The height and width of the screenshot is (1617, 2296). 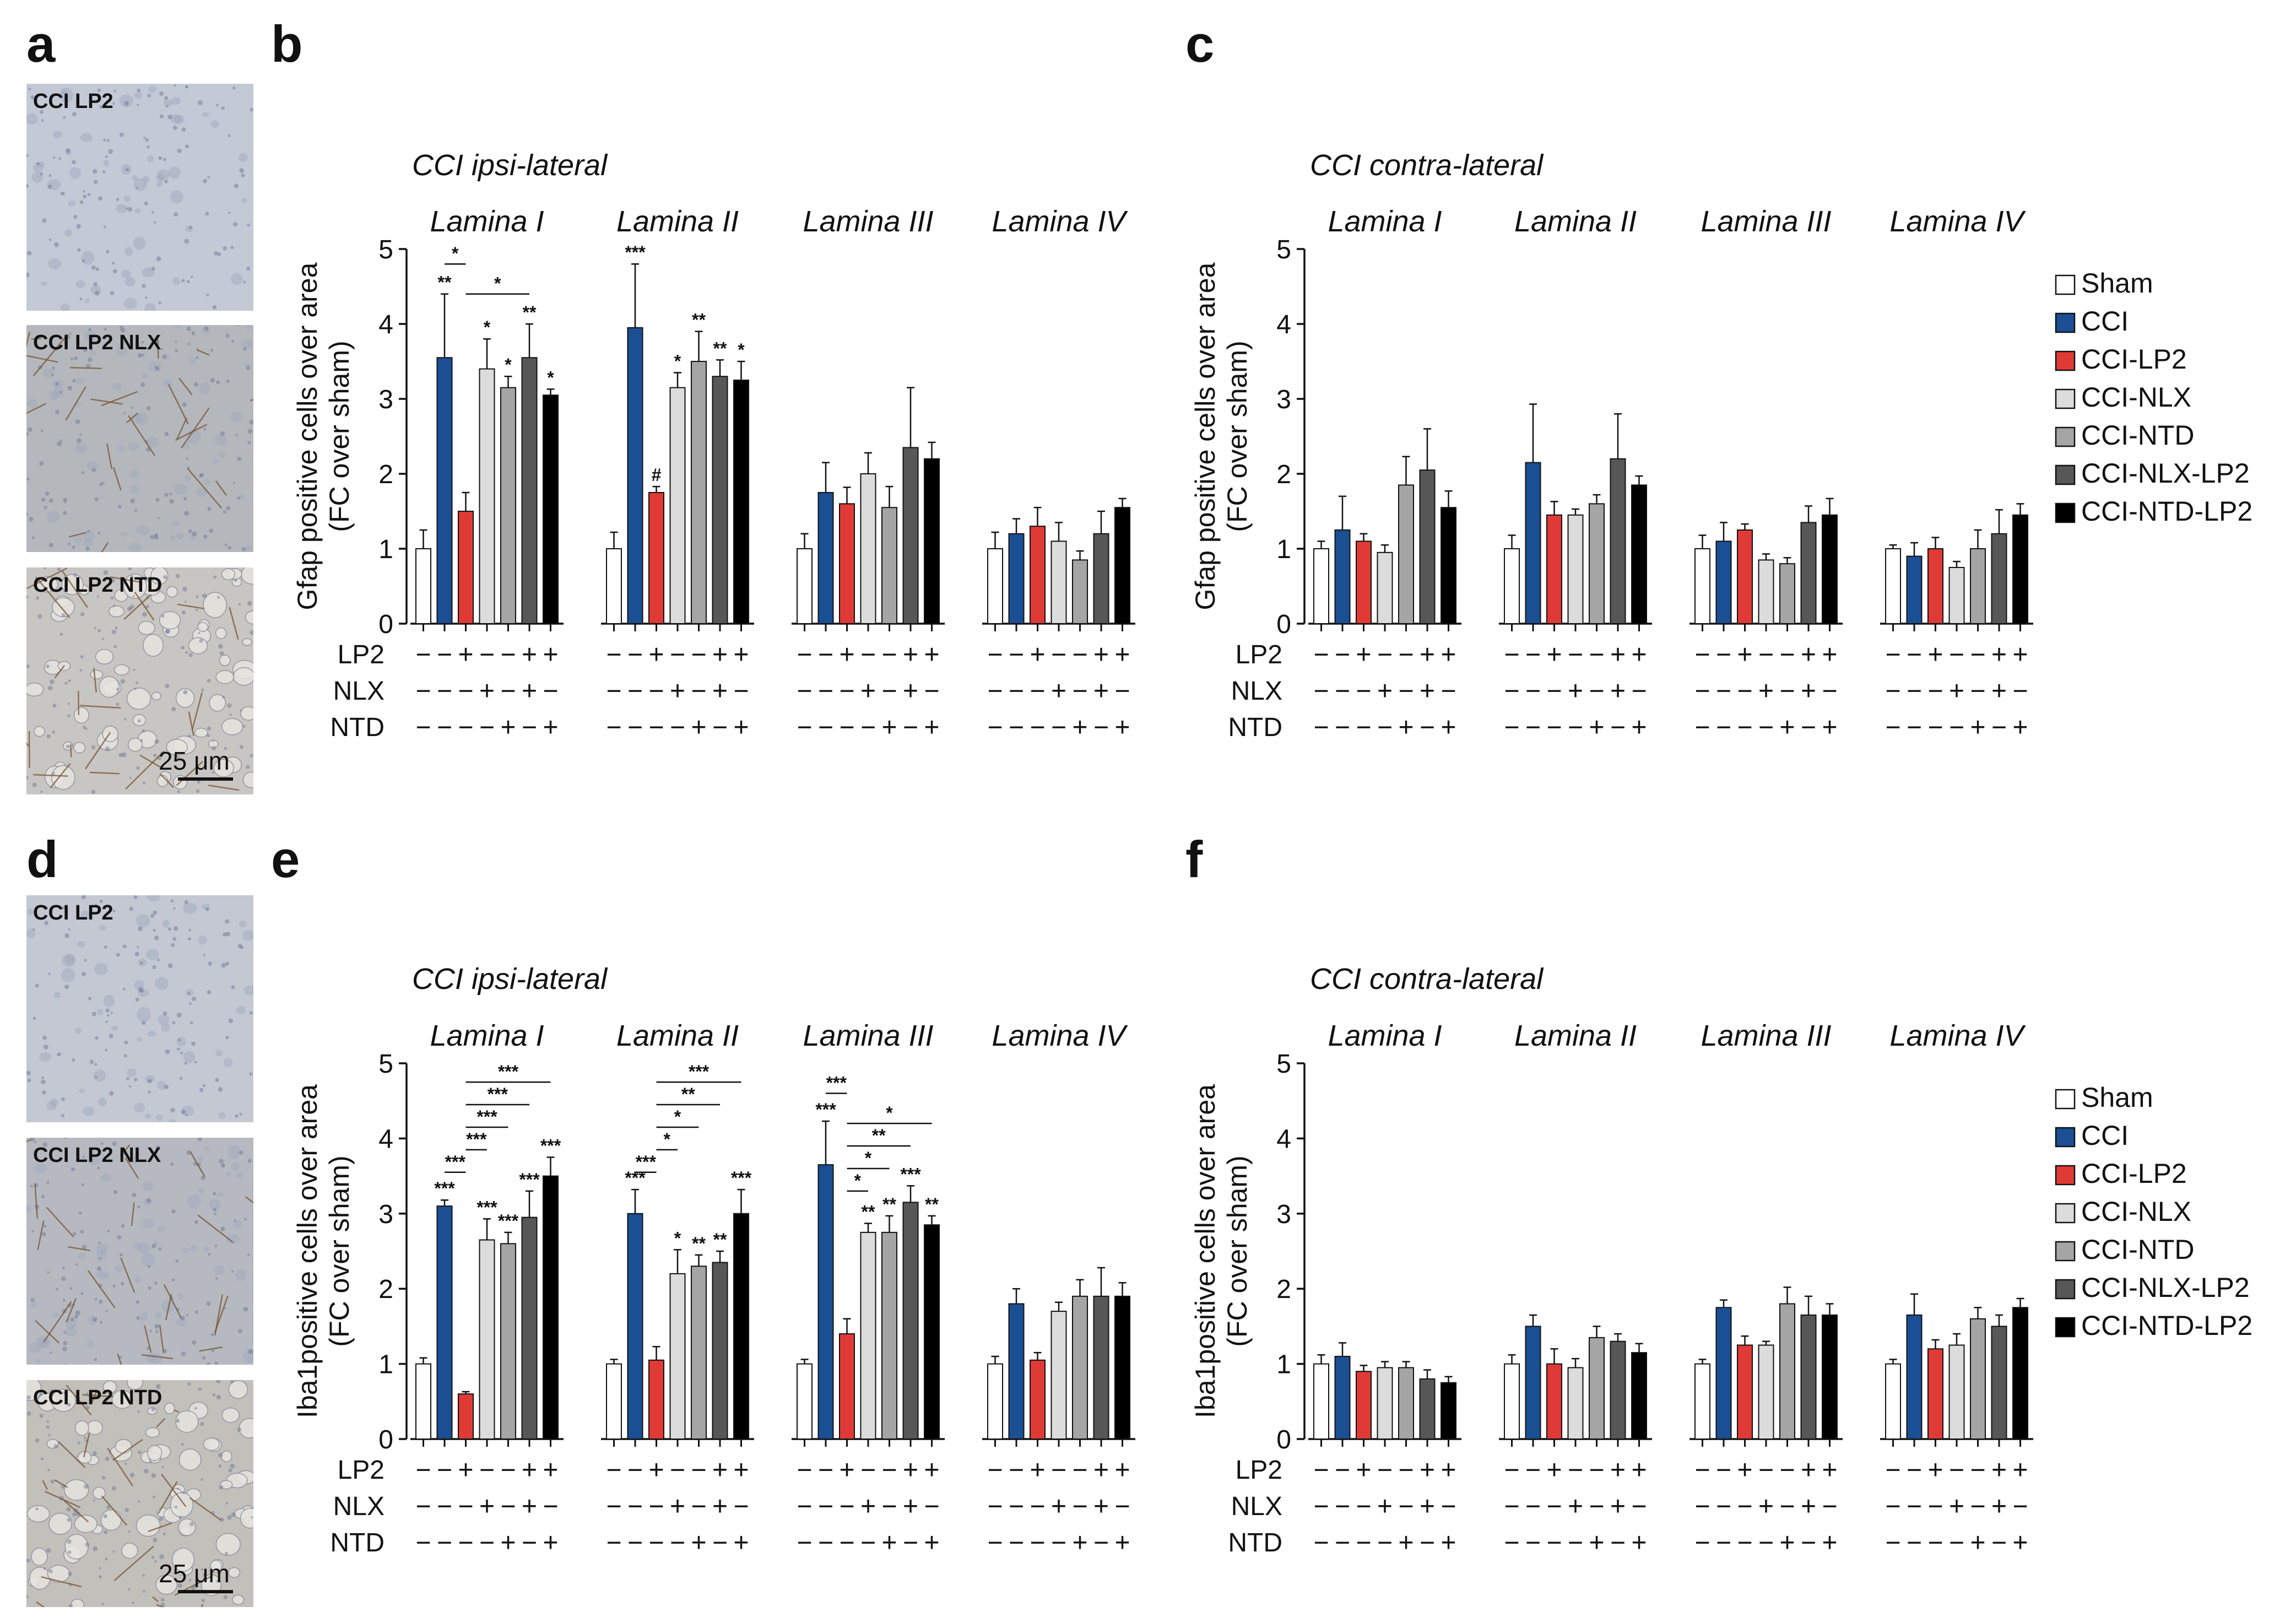 I want to click on treatment-row-label: LP2, so click(x=1259, y=1470).